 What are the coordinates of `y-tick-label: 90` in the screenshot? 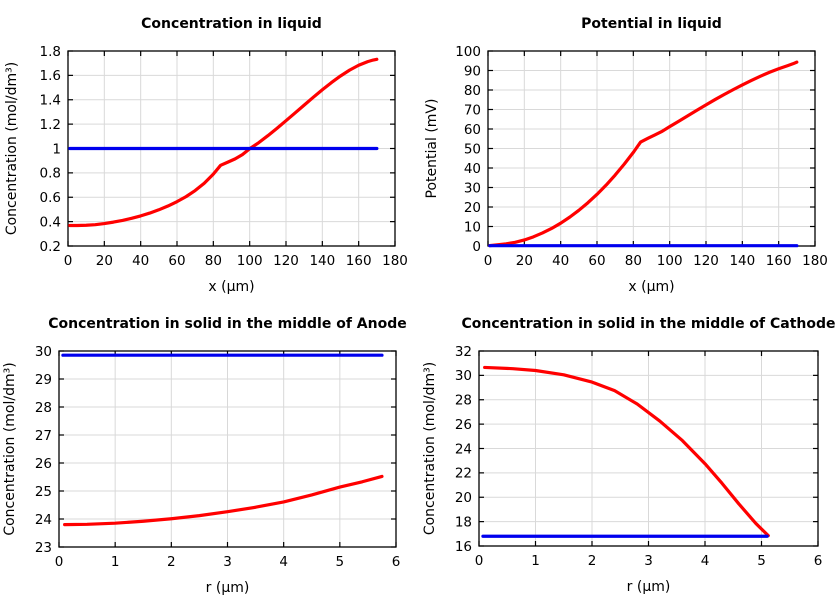 It's located at (472, 71).